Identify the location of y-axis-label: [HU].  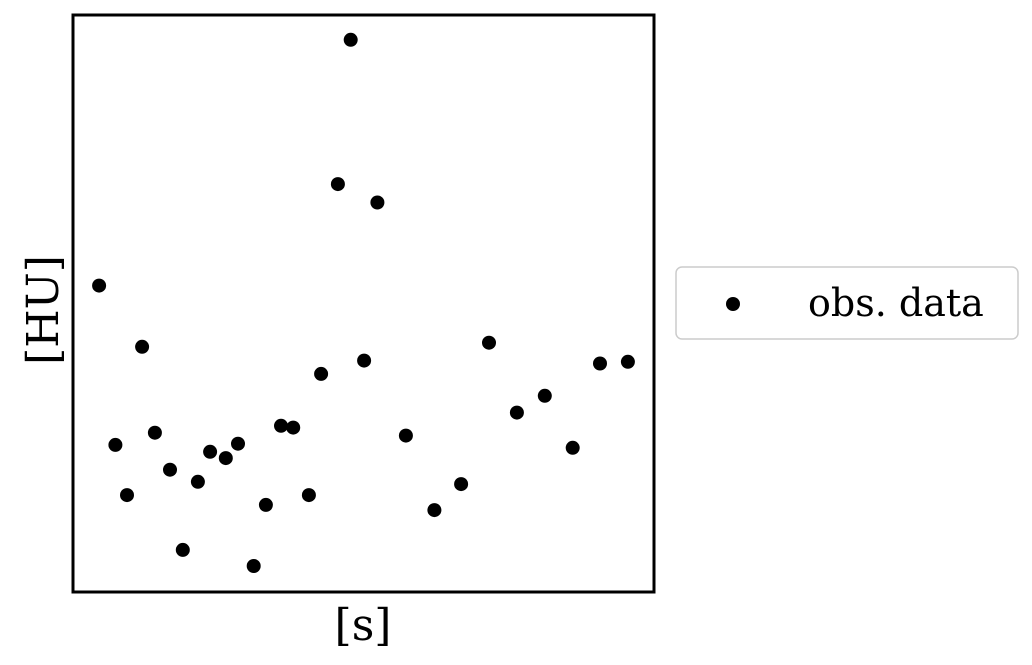
(43, 310).